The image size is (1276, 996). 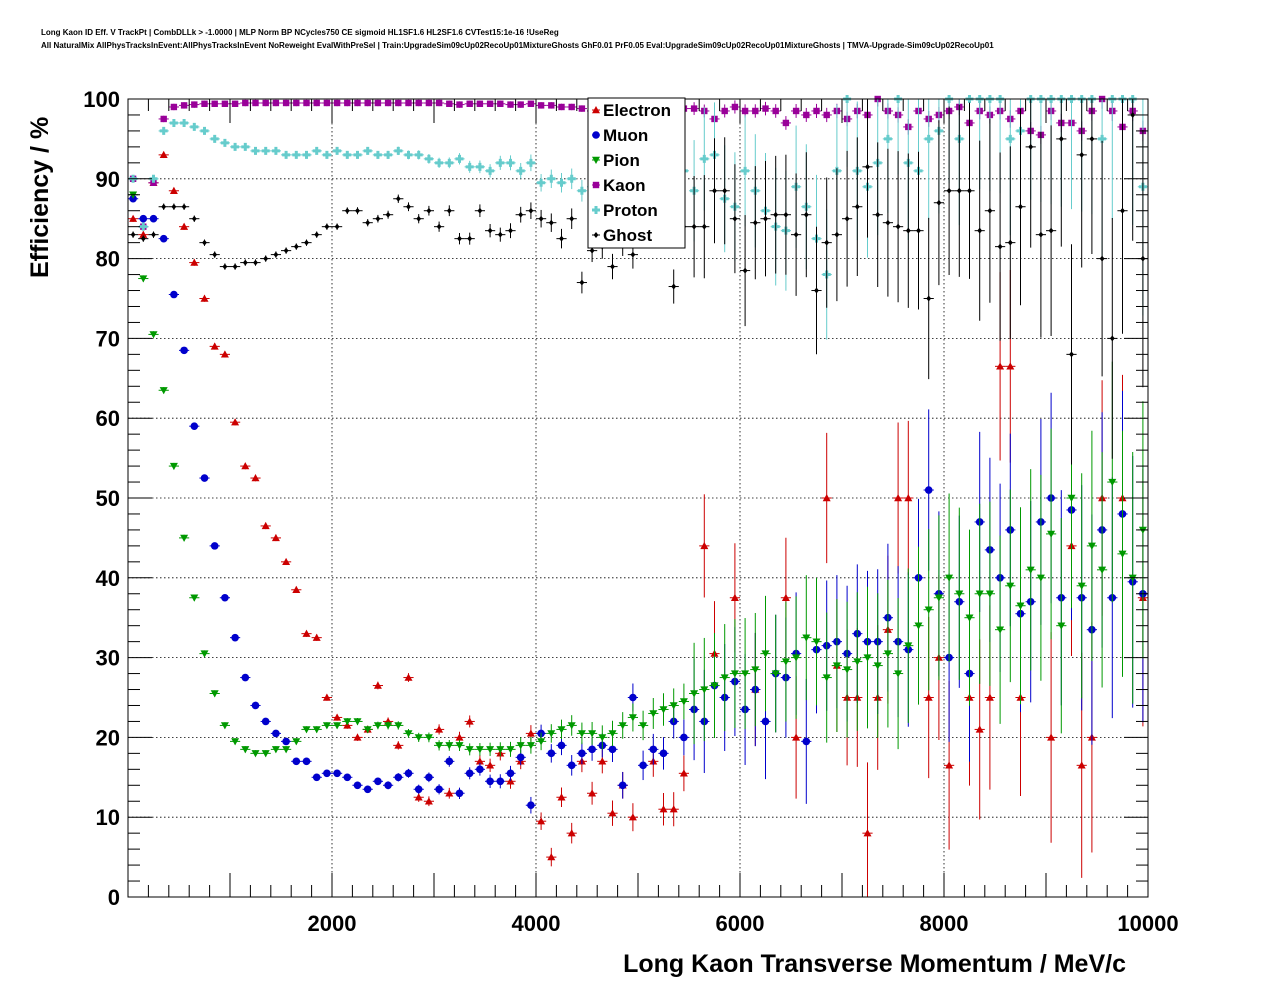 I want to click on y-tick-label: 40, so click(x=108, y=578).